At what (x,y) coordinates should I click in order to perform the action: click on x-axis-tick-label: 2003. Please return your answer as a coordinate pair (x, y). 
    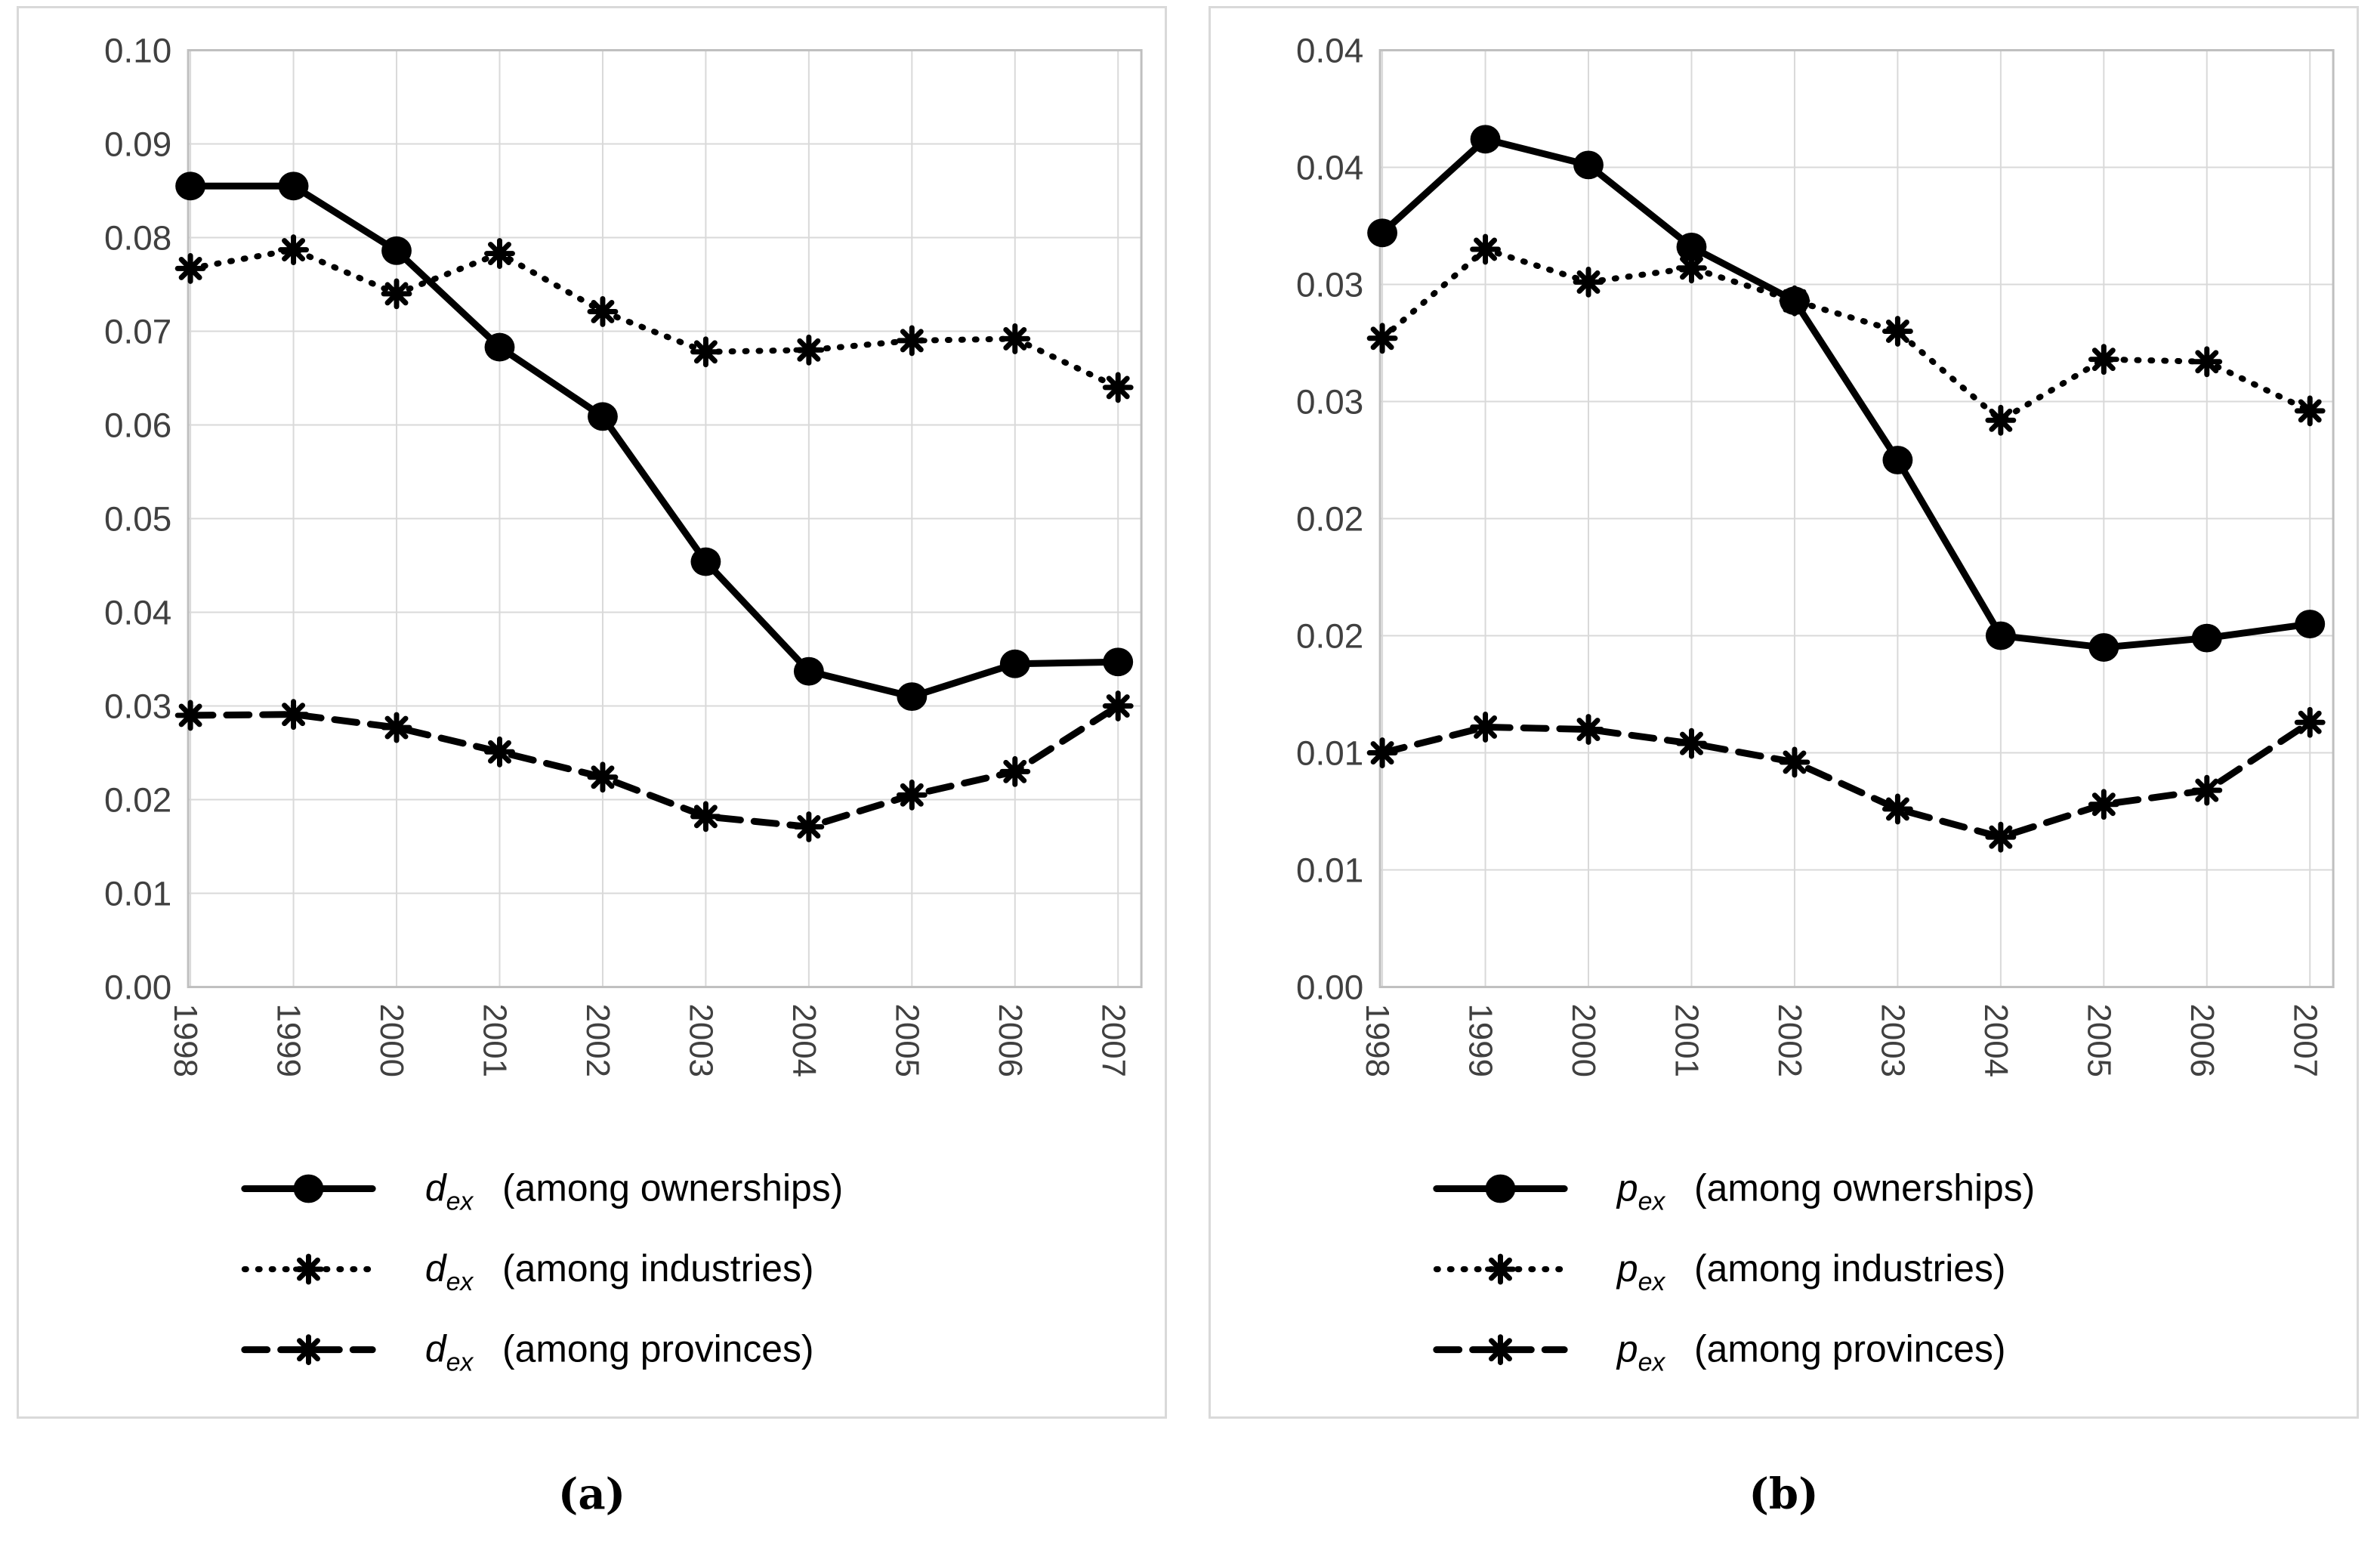
    Looking at the image, I should click on (700, 1039).